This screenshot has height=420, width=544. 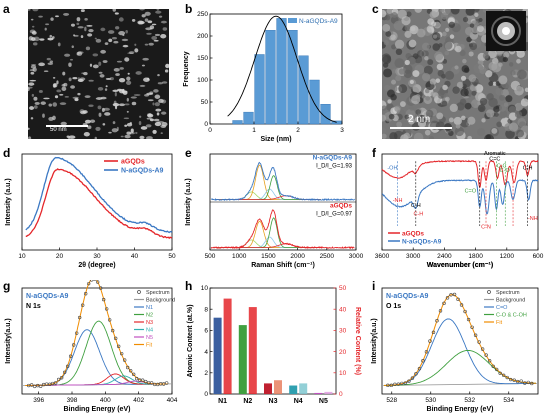 I want to click on category-label: N4, so click(x=298, y=401).